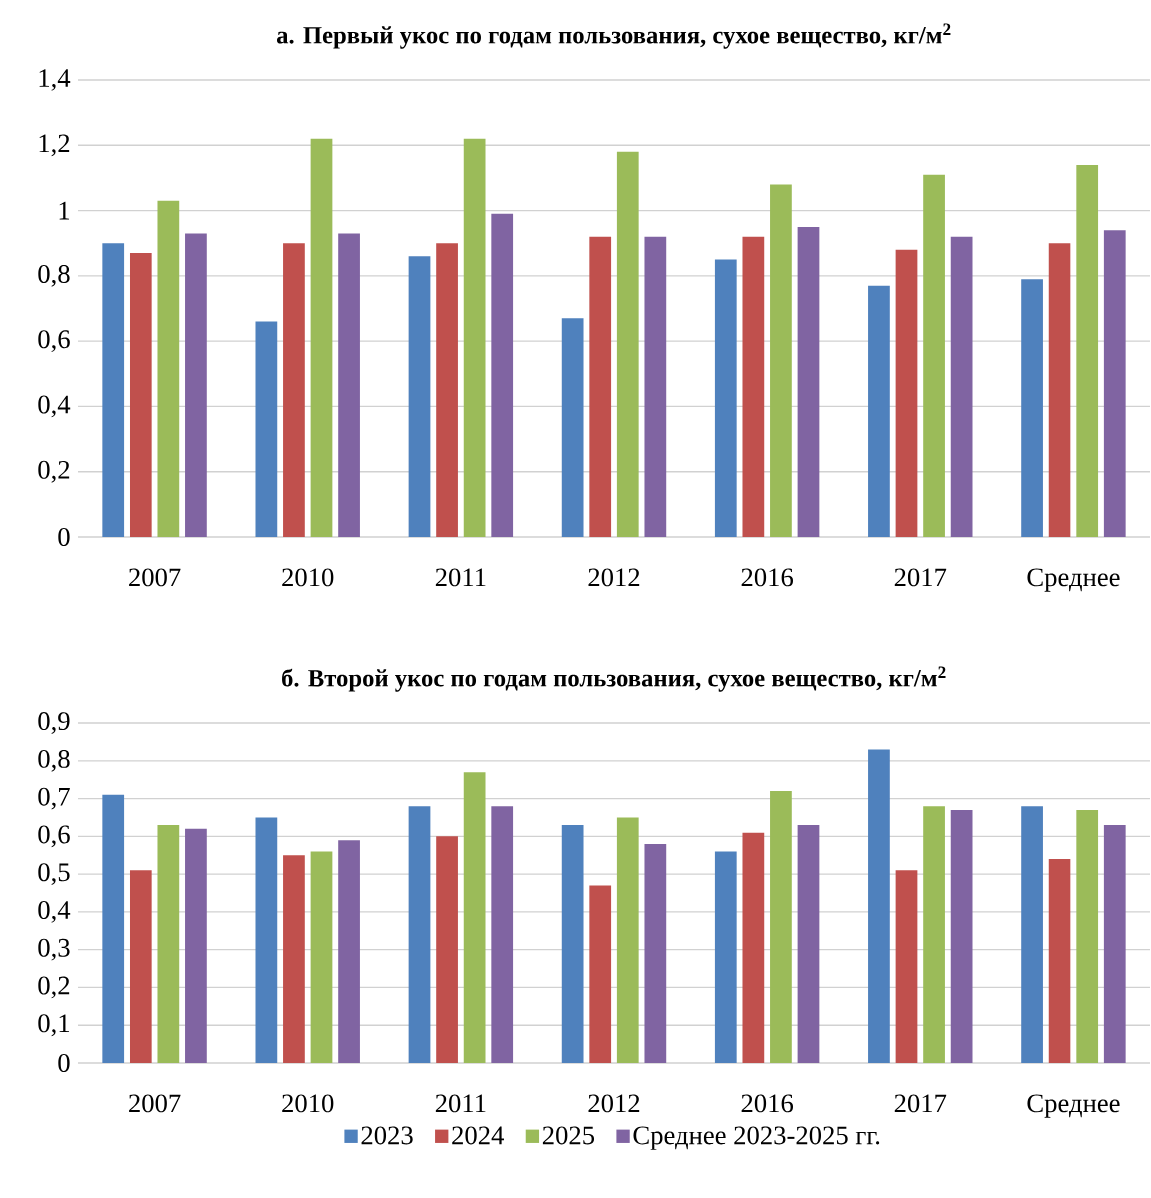  I want to click on y-tick-label: 1,4, so click(55, 80).